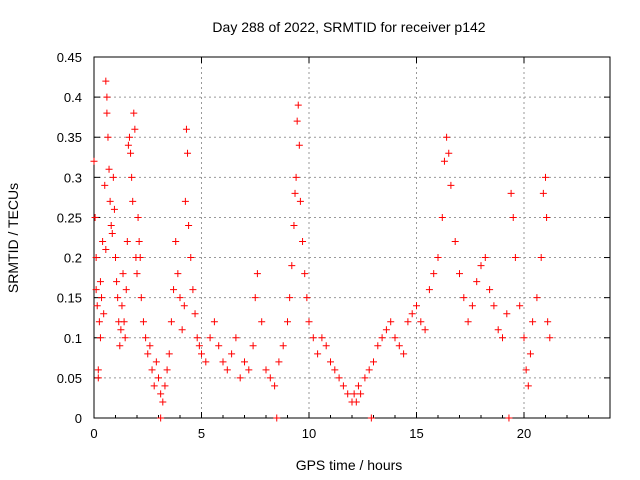  I want to click on y-tick-label: 0.4, so click(73, 97).